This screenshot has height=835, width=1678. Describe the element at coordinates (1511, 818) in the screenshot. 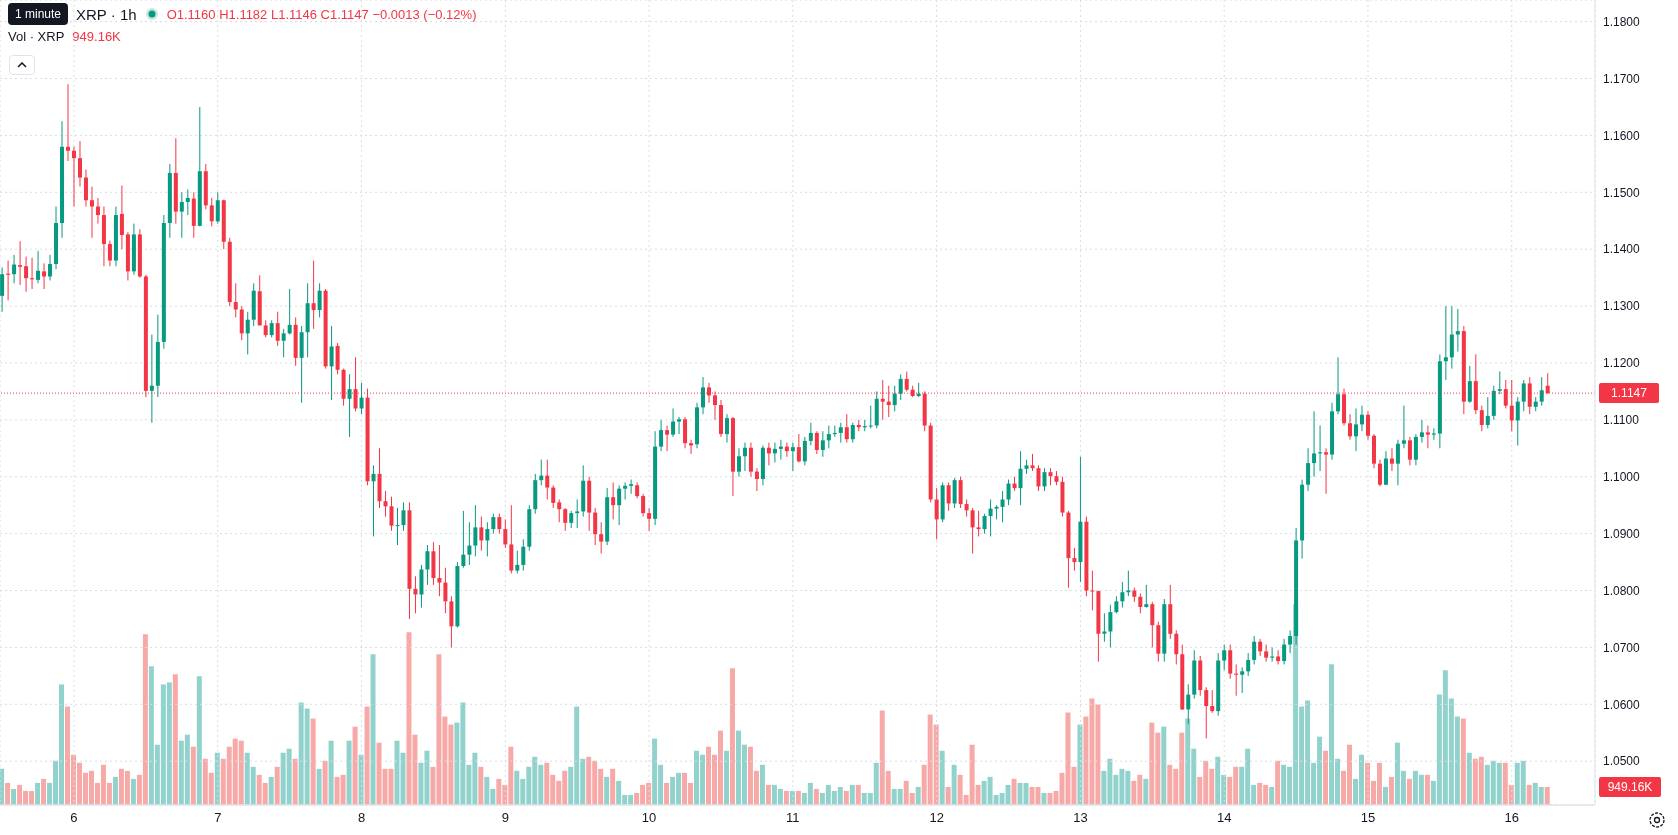

I see `x-tick-label: 16` at that location.